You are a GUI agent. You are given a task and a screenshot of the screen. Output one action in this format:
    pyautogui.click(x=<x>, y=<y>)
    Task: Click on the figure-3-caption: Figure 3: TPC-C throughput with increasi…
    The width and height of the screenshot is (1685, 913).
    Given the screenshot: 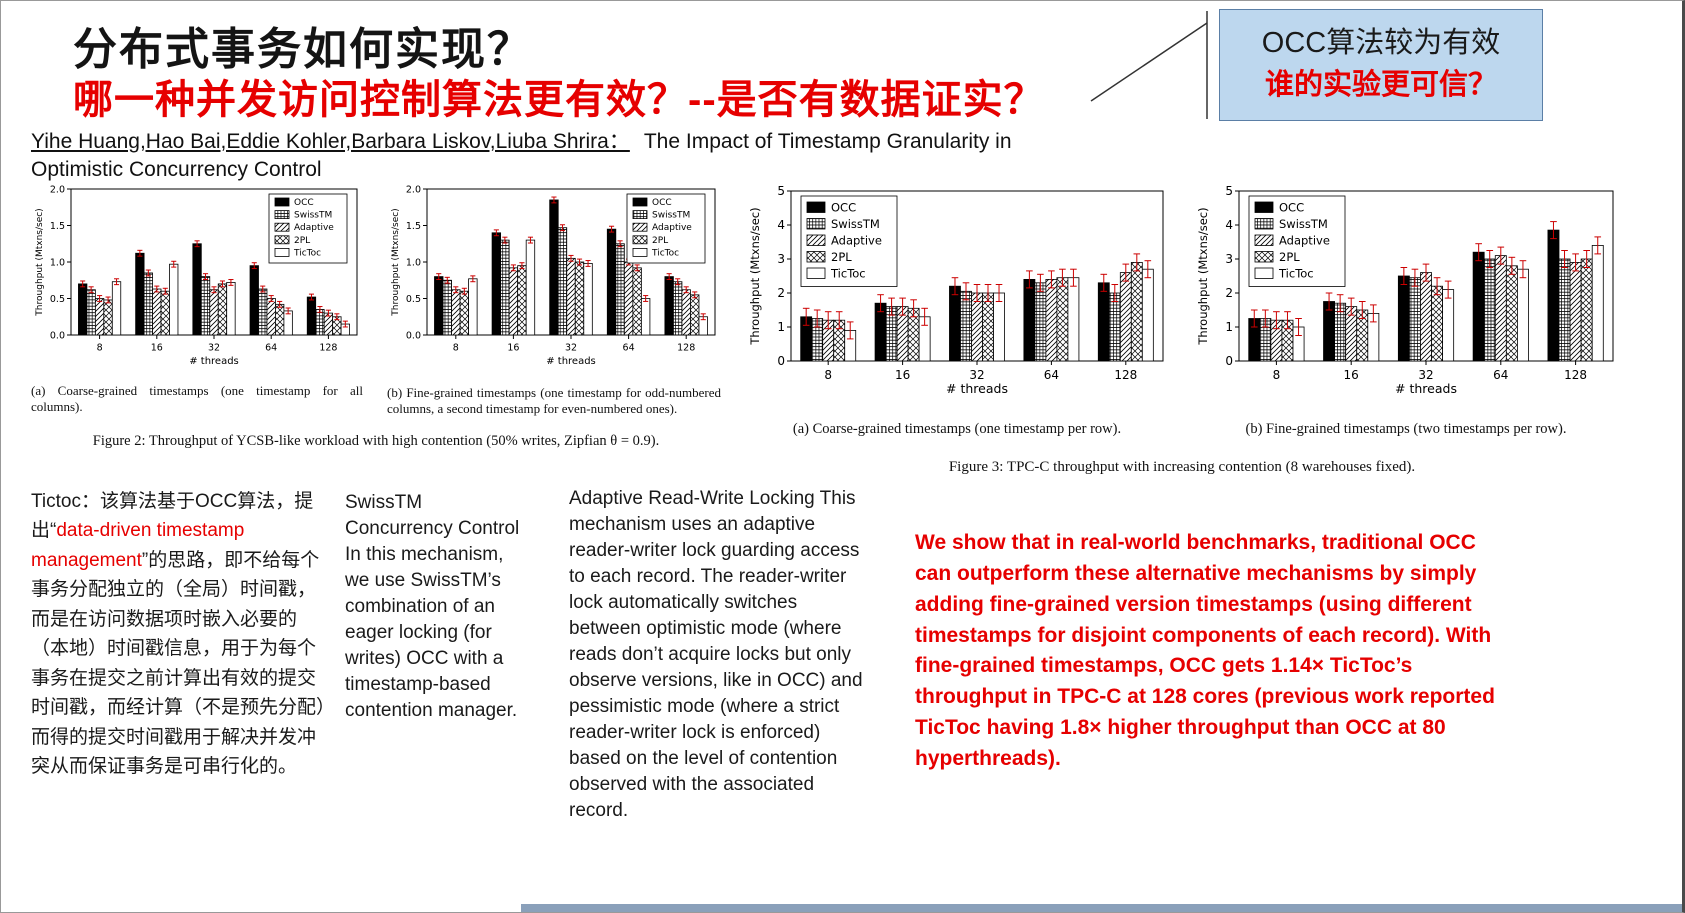 What is the action you would take?
    pyautogui.click(x=1182, y=467)
    